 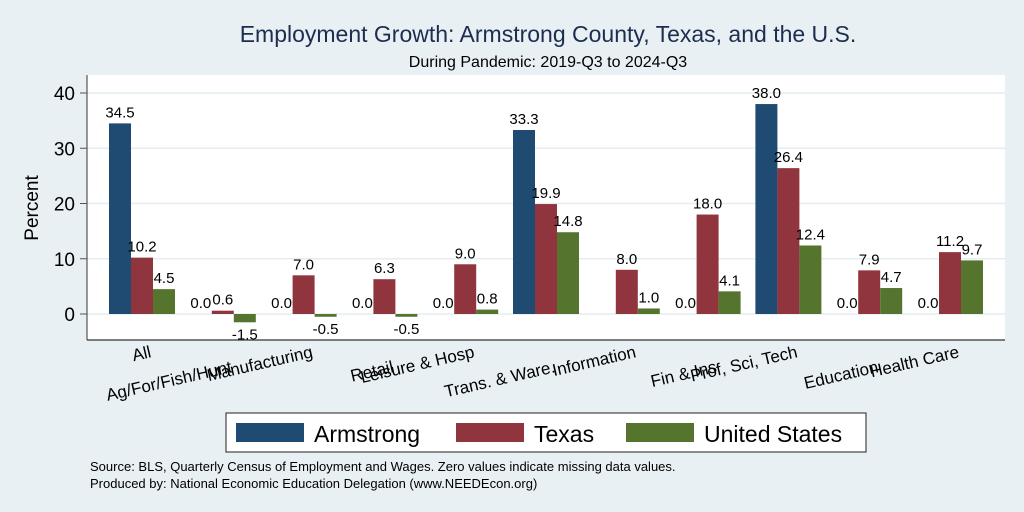 What do you see at coordinates (810, 234) in the screenshot?
I see `data-label: 12.4` at bounding box center [810, 234].